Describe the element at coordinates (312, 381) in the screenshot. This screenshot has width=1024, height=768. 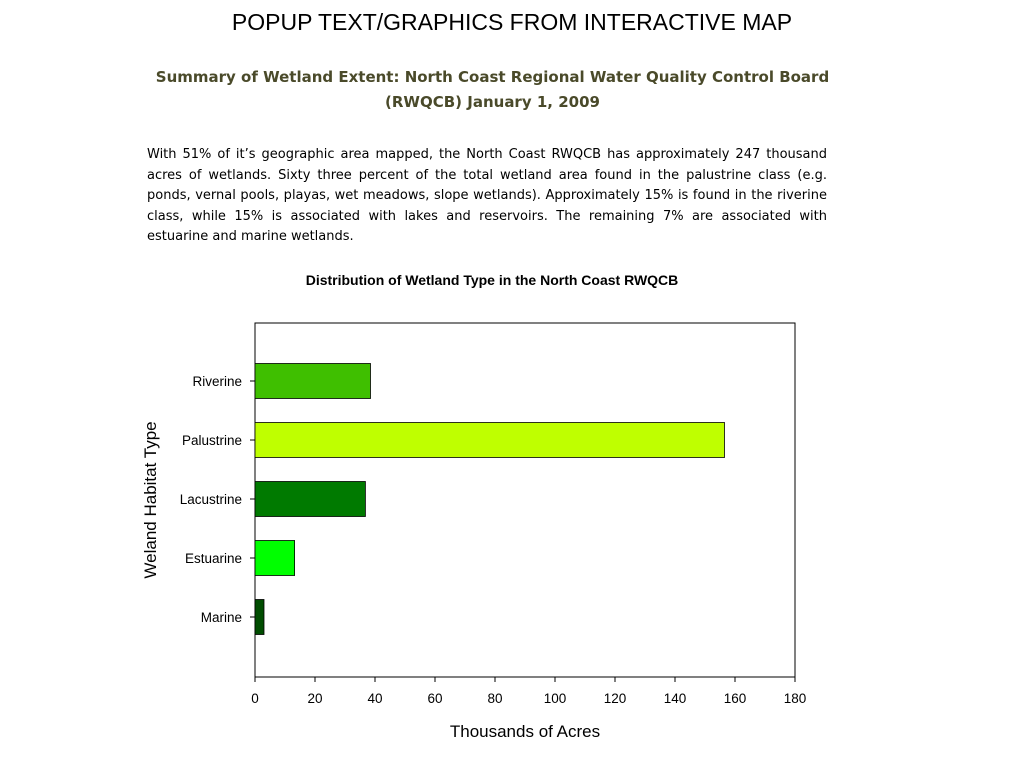
I see `bar-riverine` at that location.